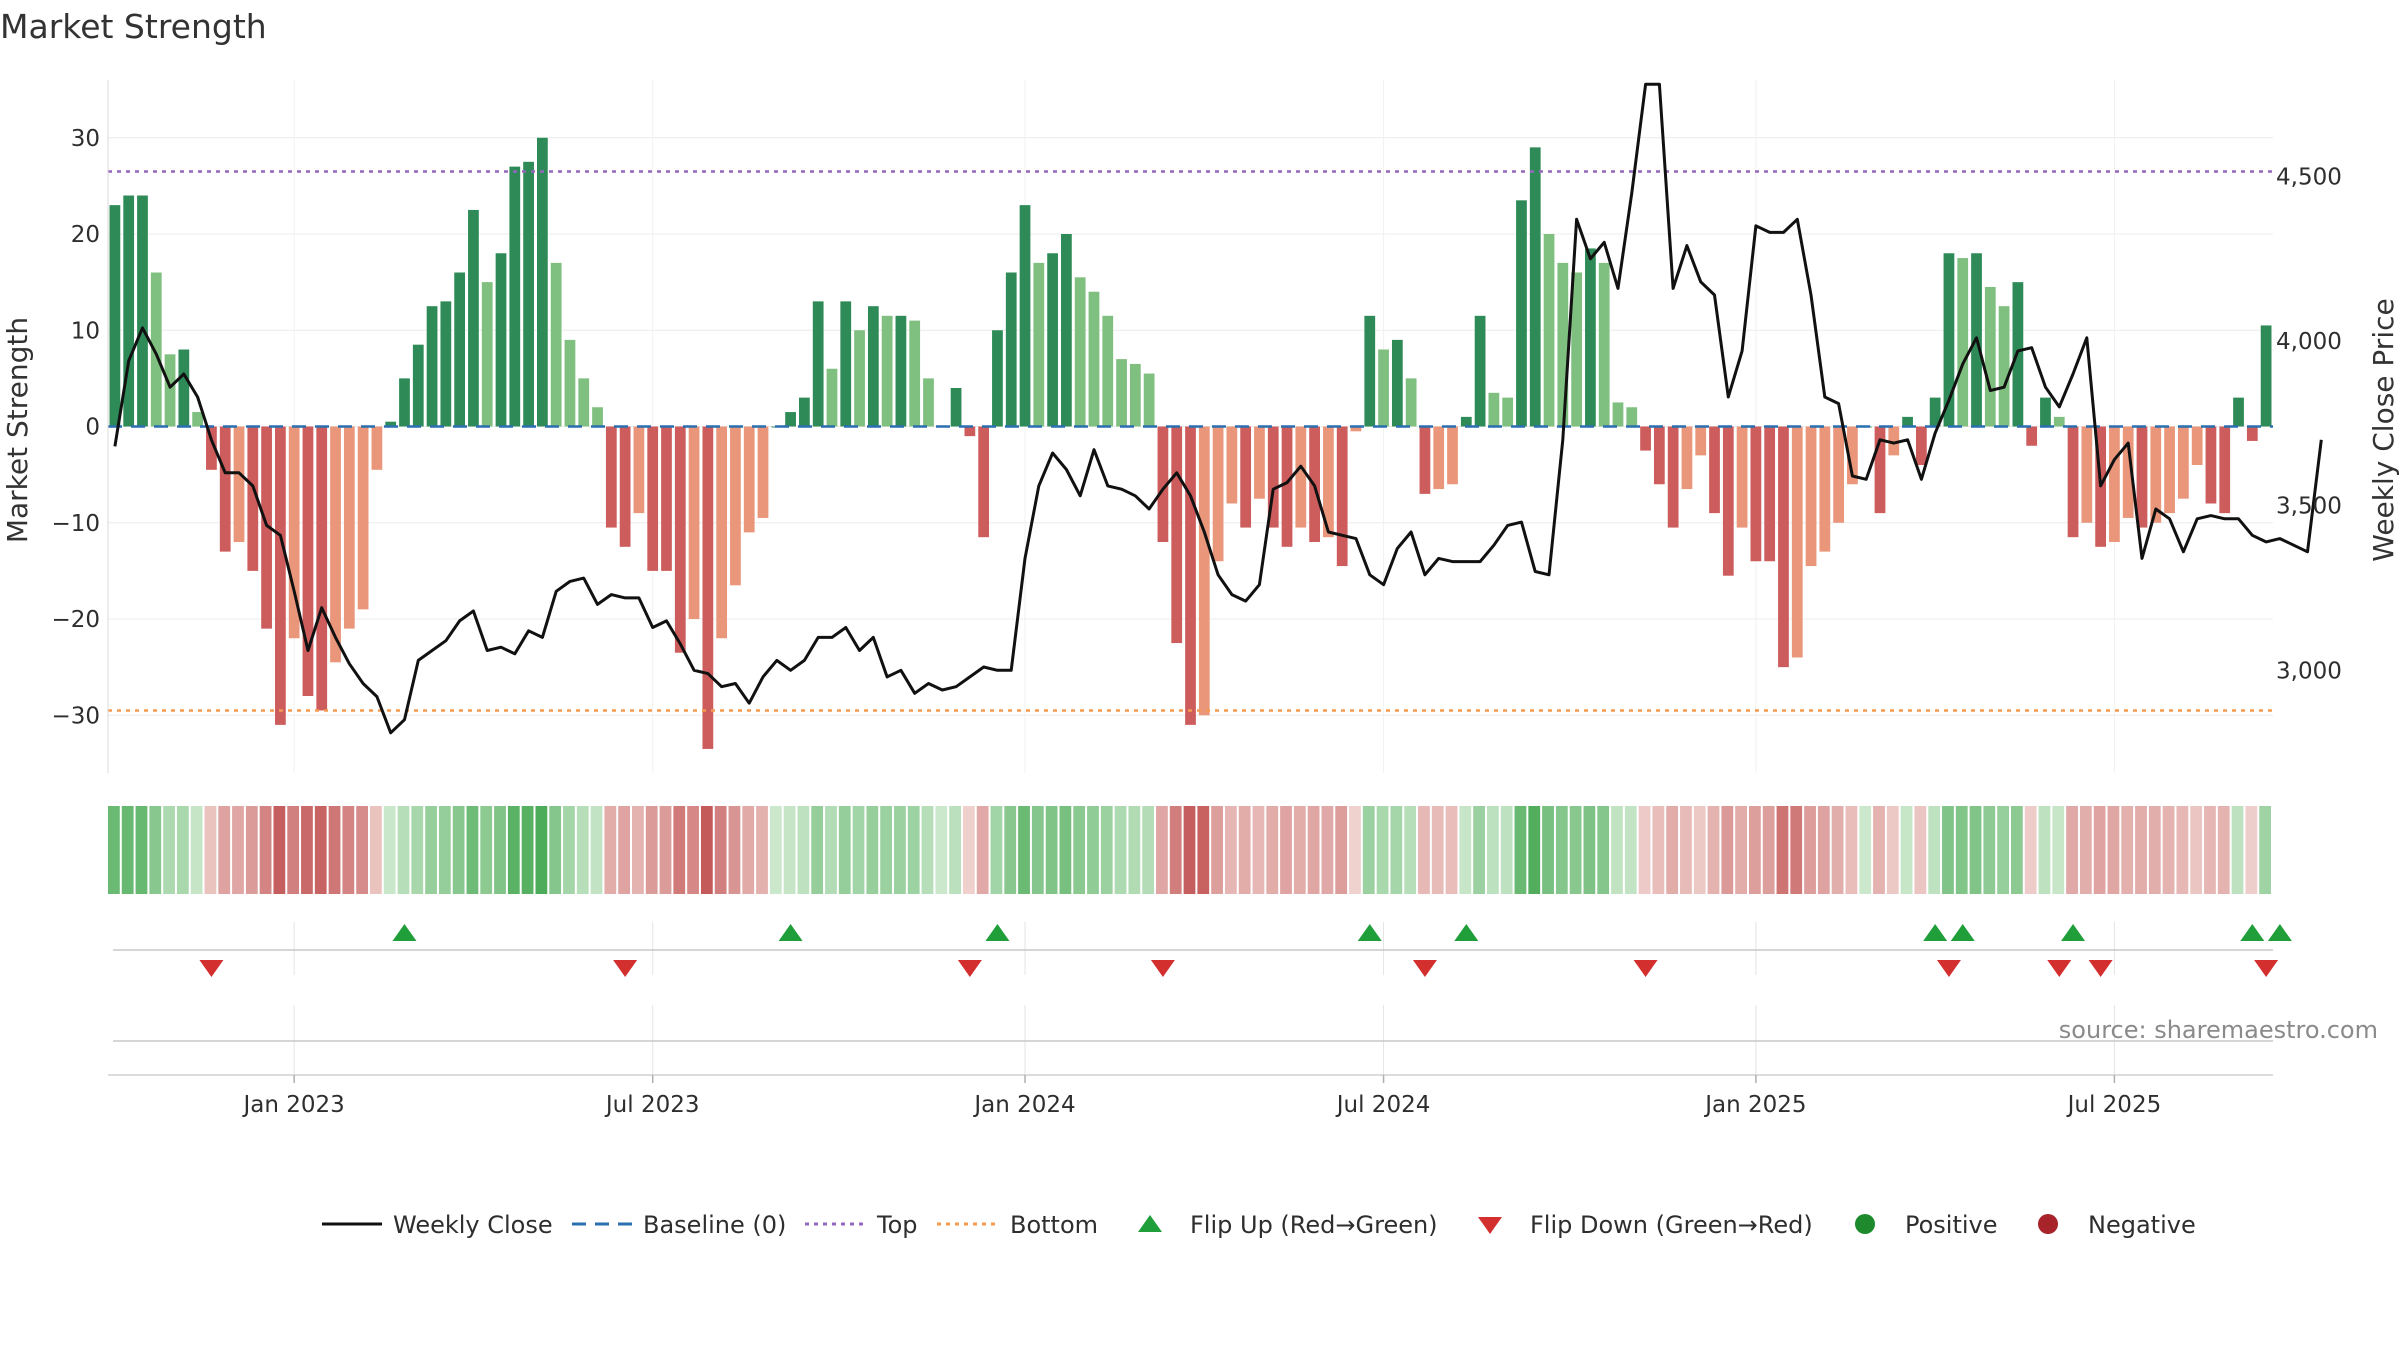  What do you see at coordinates (2309, 177) in the screenshot?
I see `right-tick-label: 4,500` at bounding box center [2309, 177].